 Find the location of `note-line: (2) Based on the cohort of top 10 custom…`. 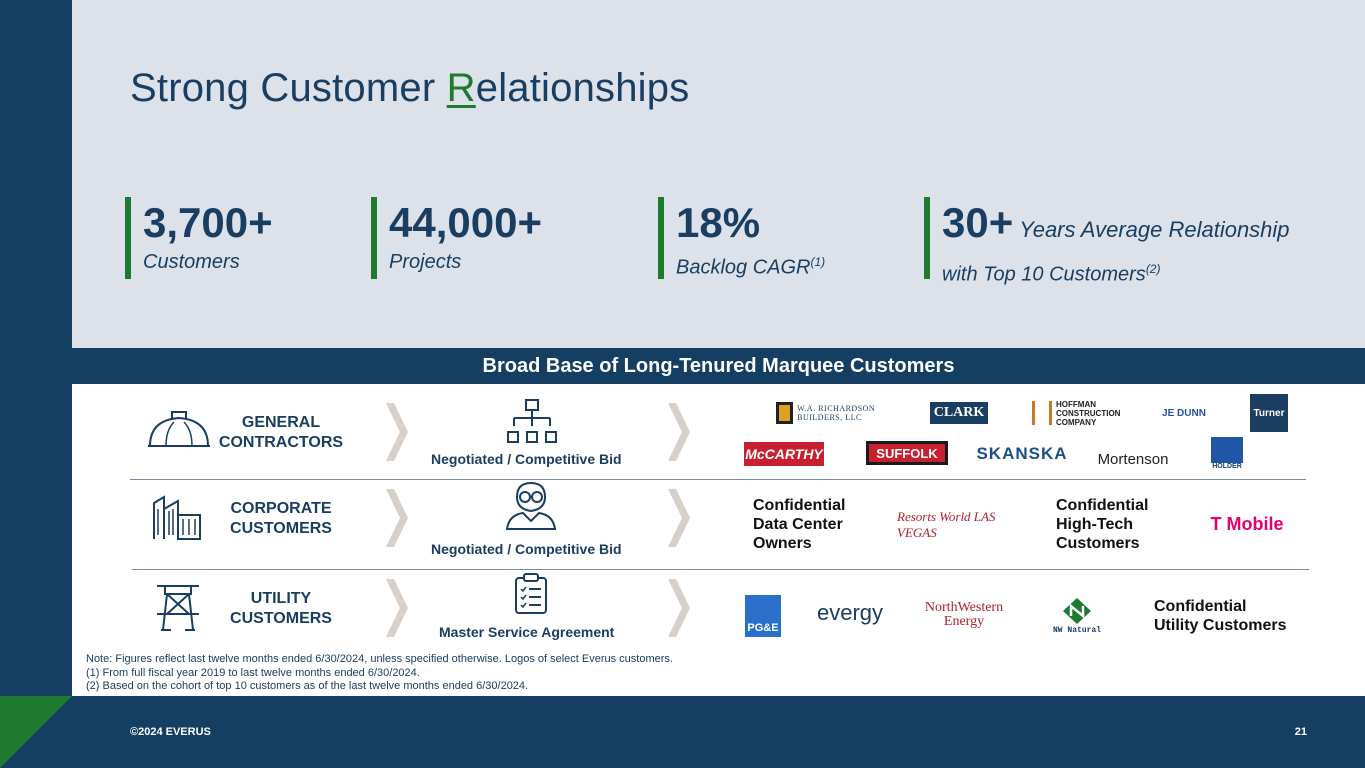

note-line: (2) Based on the cohort of top 10 custom… is located at coordinates (307, 686).